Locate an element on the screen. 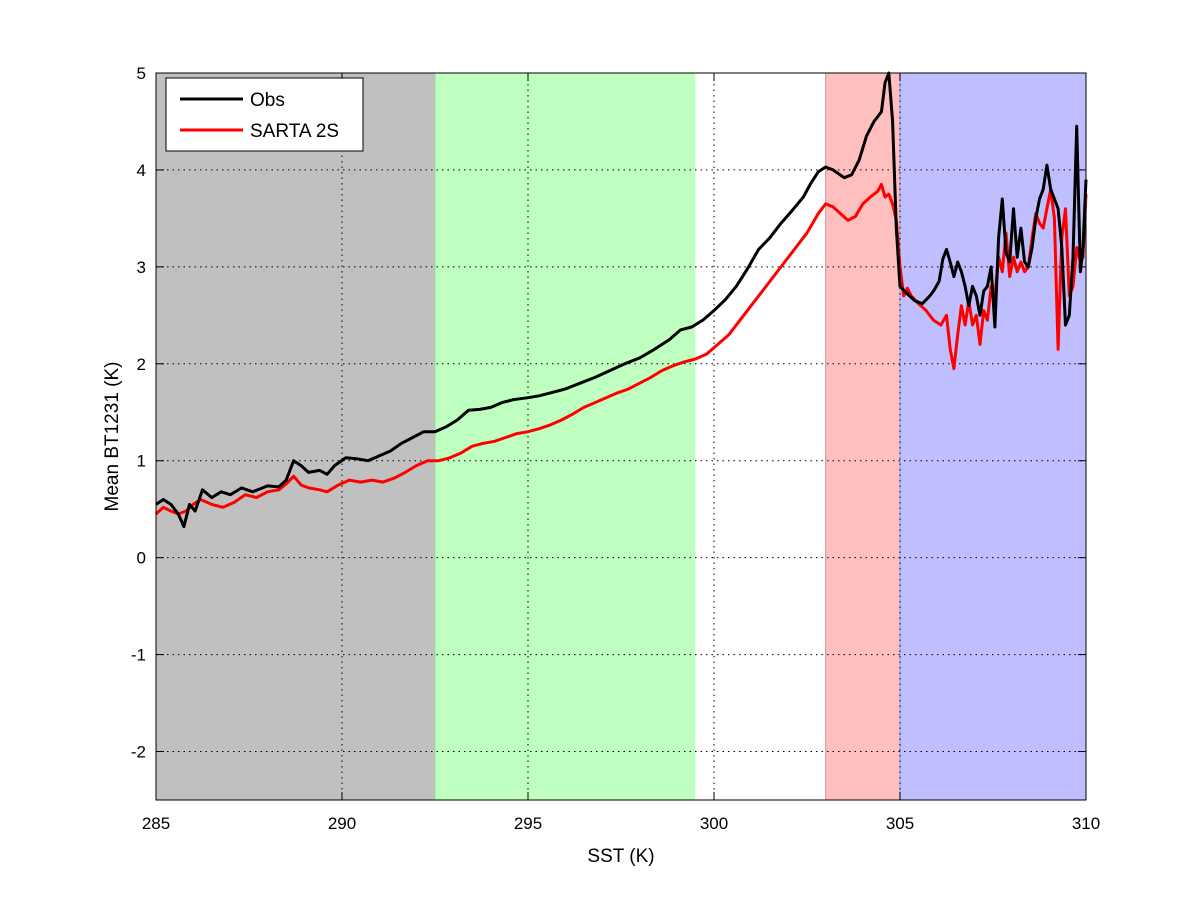 Image resolution: width=1200 pixels, height=900 pixels. y-tick-label-1: -1 is located at coordinates (138, 655).